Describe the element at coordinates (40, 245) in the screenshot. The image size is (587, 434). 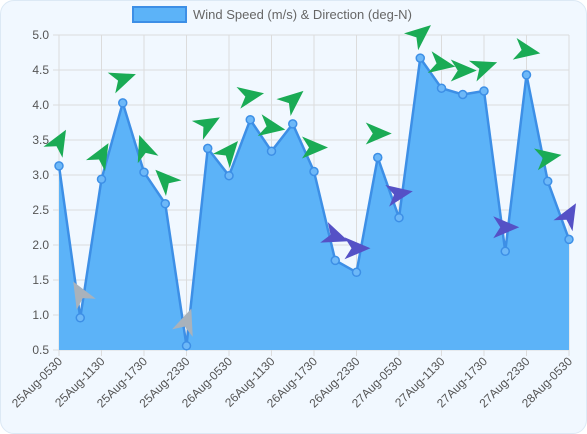
I see `y-tick-label: 2.0` at that location.